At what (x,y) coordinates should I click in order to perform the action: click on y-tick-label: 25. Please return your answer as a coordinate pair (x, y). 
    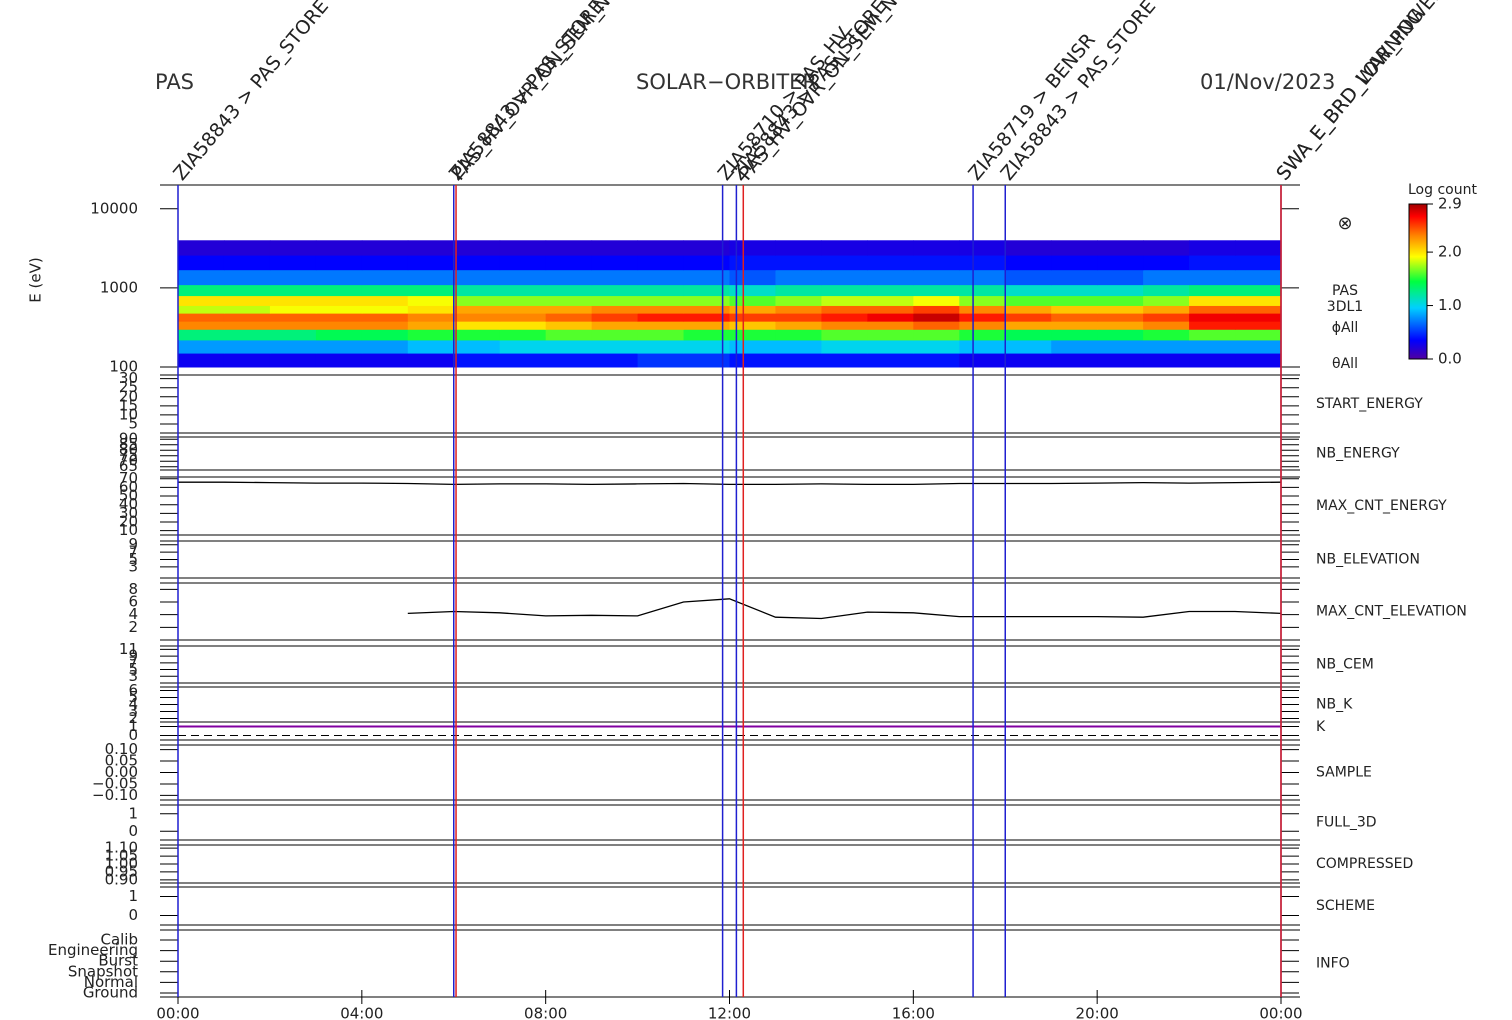
    Looking at the image, I should click on (128, 387).